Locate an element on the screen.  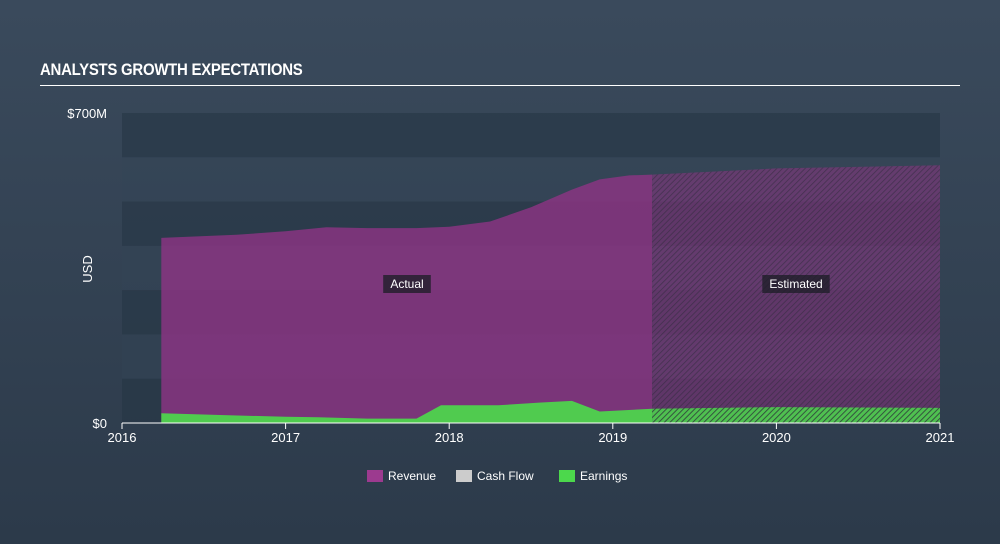
y-axis-label: USD is located at coordinates (87, 268).